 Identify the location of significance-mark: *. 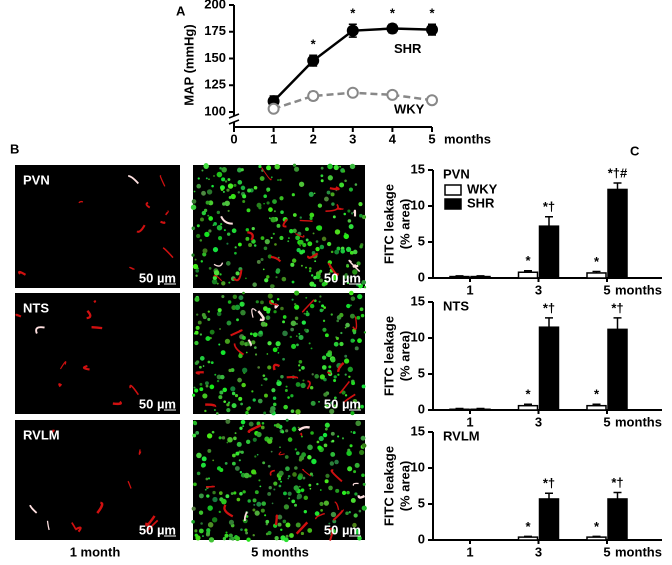
(528, 394).